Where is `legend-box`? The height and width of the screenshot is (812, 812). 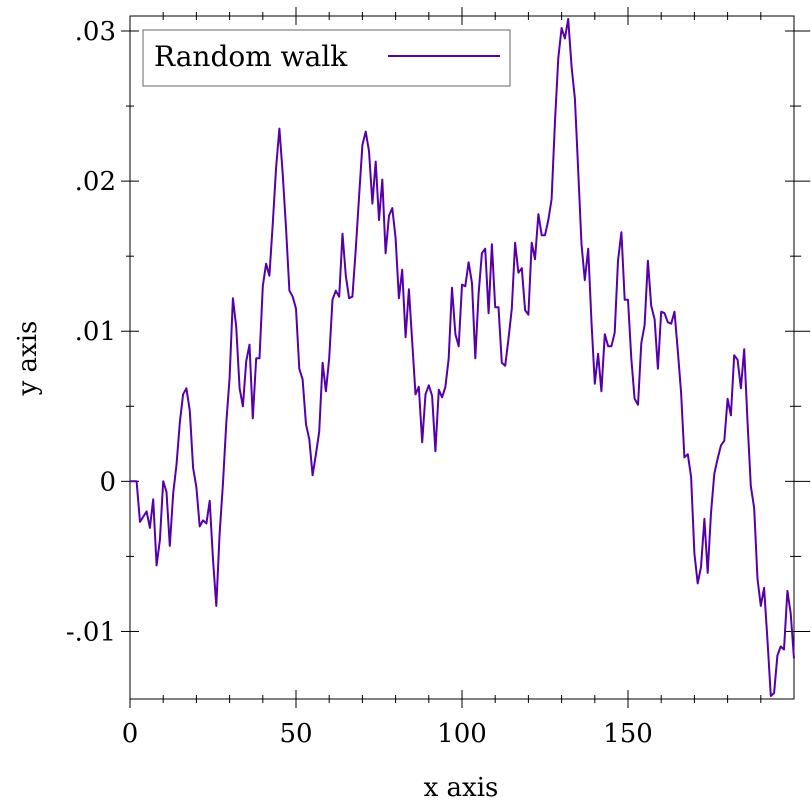
legend-box is located at coordinates (326, 58).